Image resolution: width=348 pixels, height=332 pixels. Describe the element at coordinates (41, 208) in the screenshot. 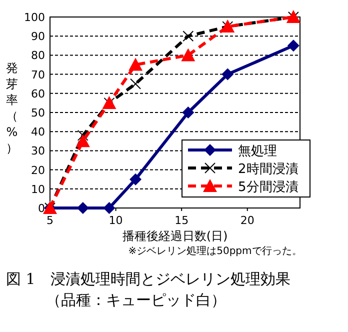

I see `y-tick-label: 0` at that location.